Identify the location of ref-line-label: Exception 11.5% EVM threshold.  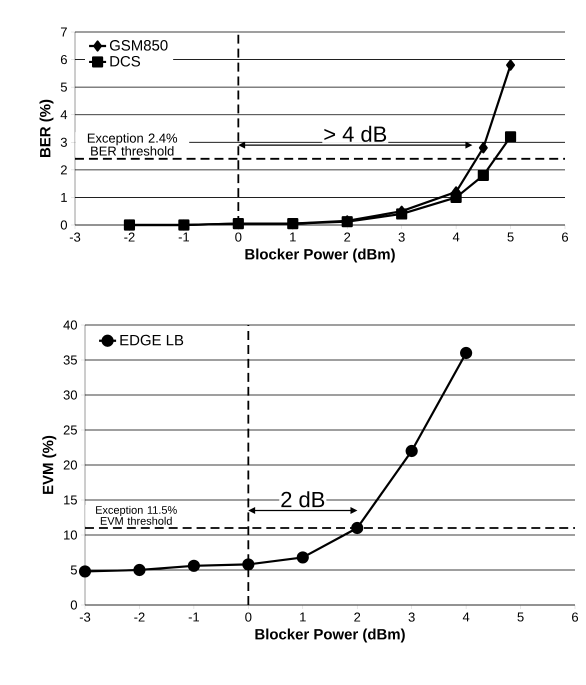
(136, 515).